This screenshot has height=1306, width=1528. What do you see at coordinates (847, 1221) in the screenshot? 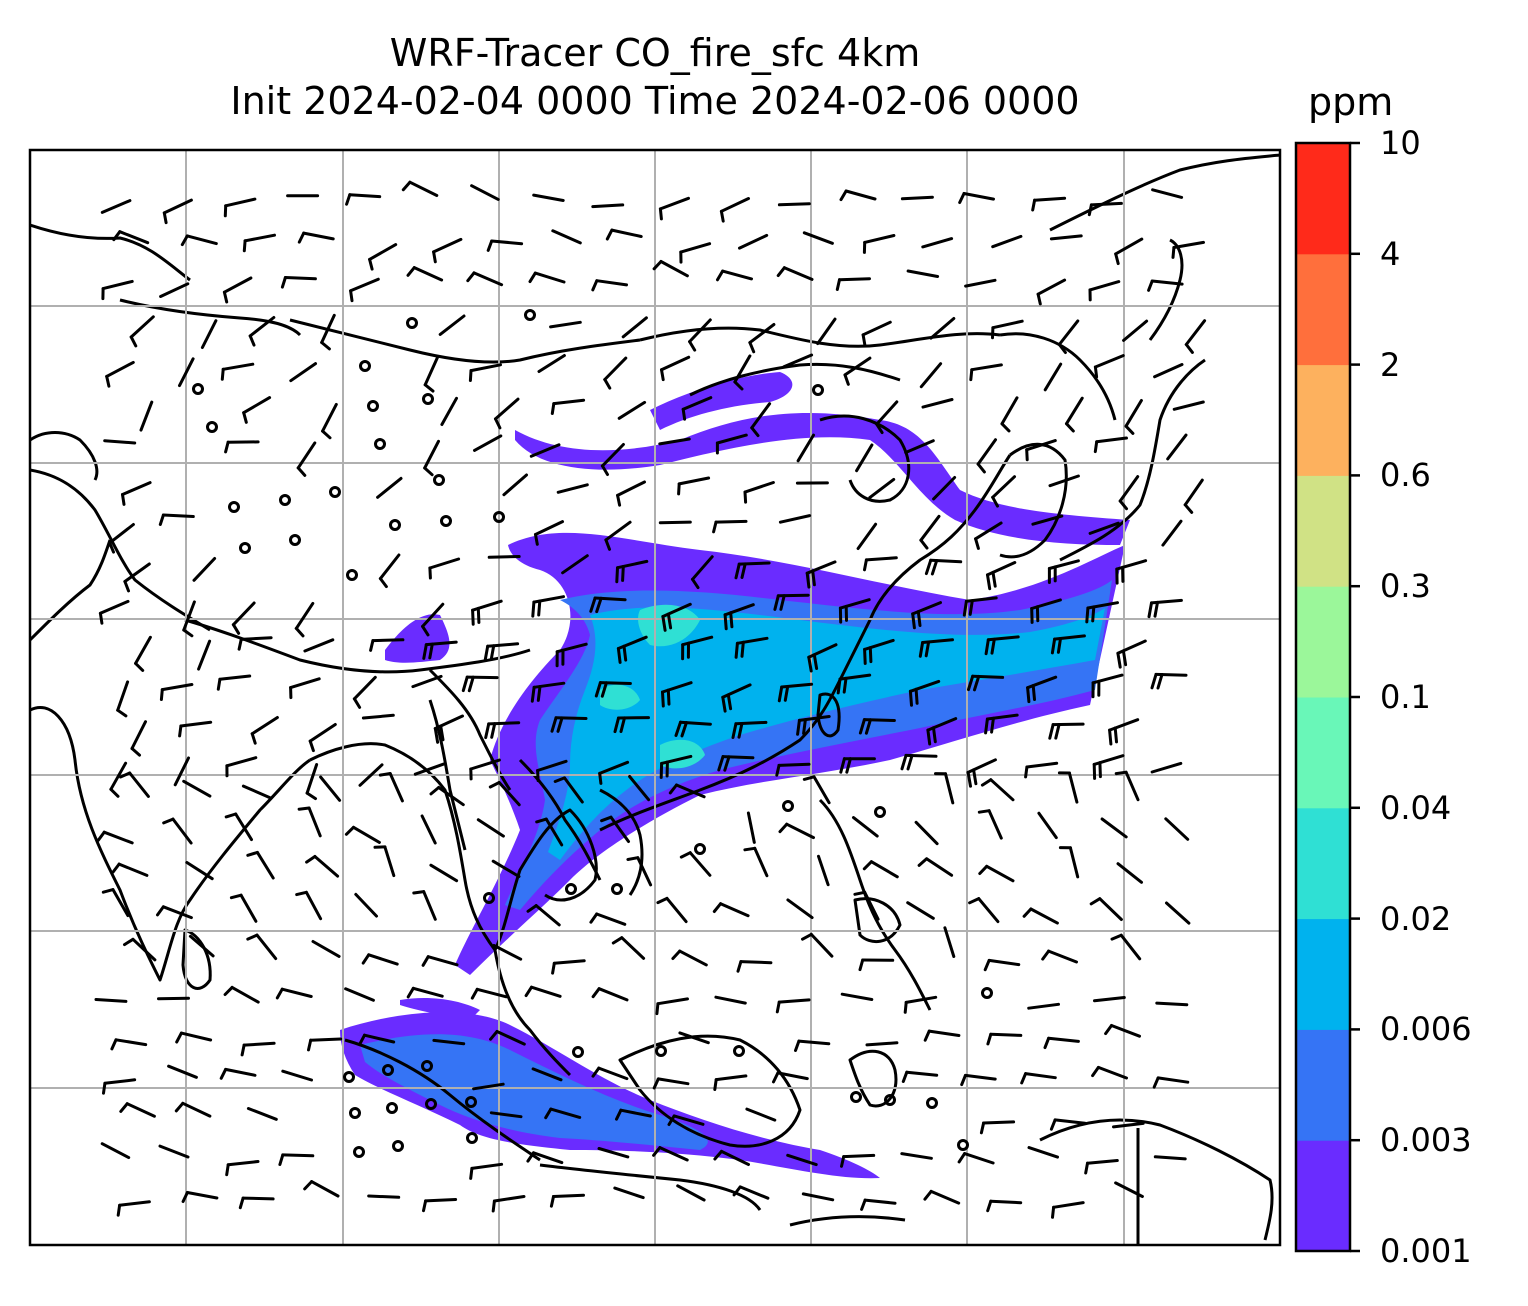
I see `coast-timor` at bounding box center [847, 1221].